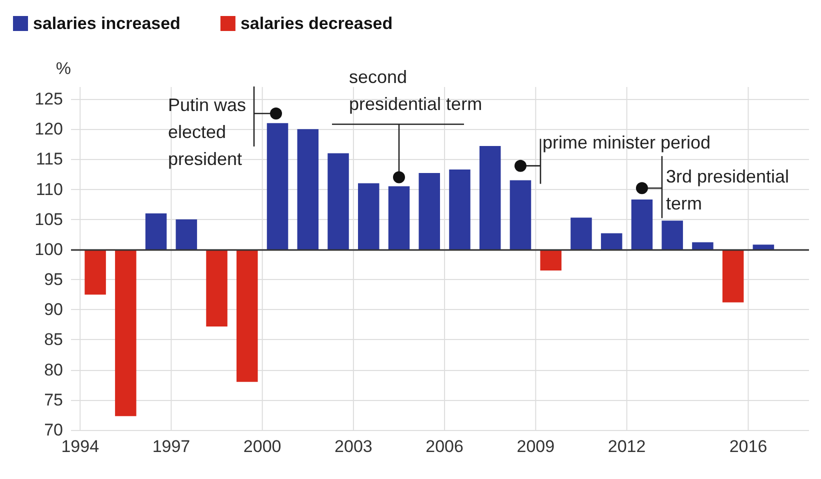  I want to click on legend-label: salaries decreased, so click(316, 23).